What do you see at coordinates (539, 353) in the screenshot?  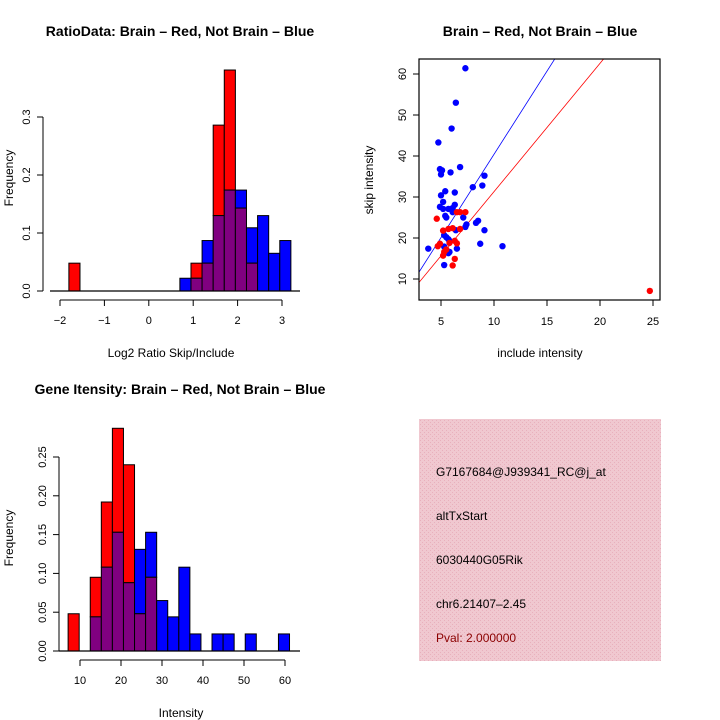 I see `scatter-xlabel: include intensity` at bounding box center [539, 353].